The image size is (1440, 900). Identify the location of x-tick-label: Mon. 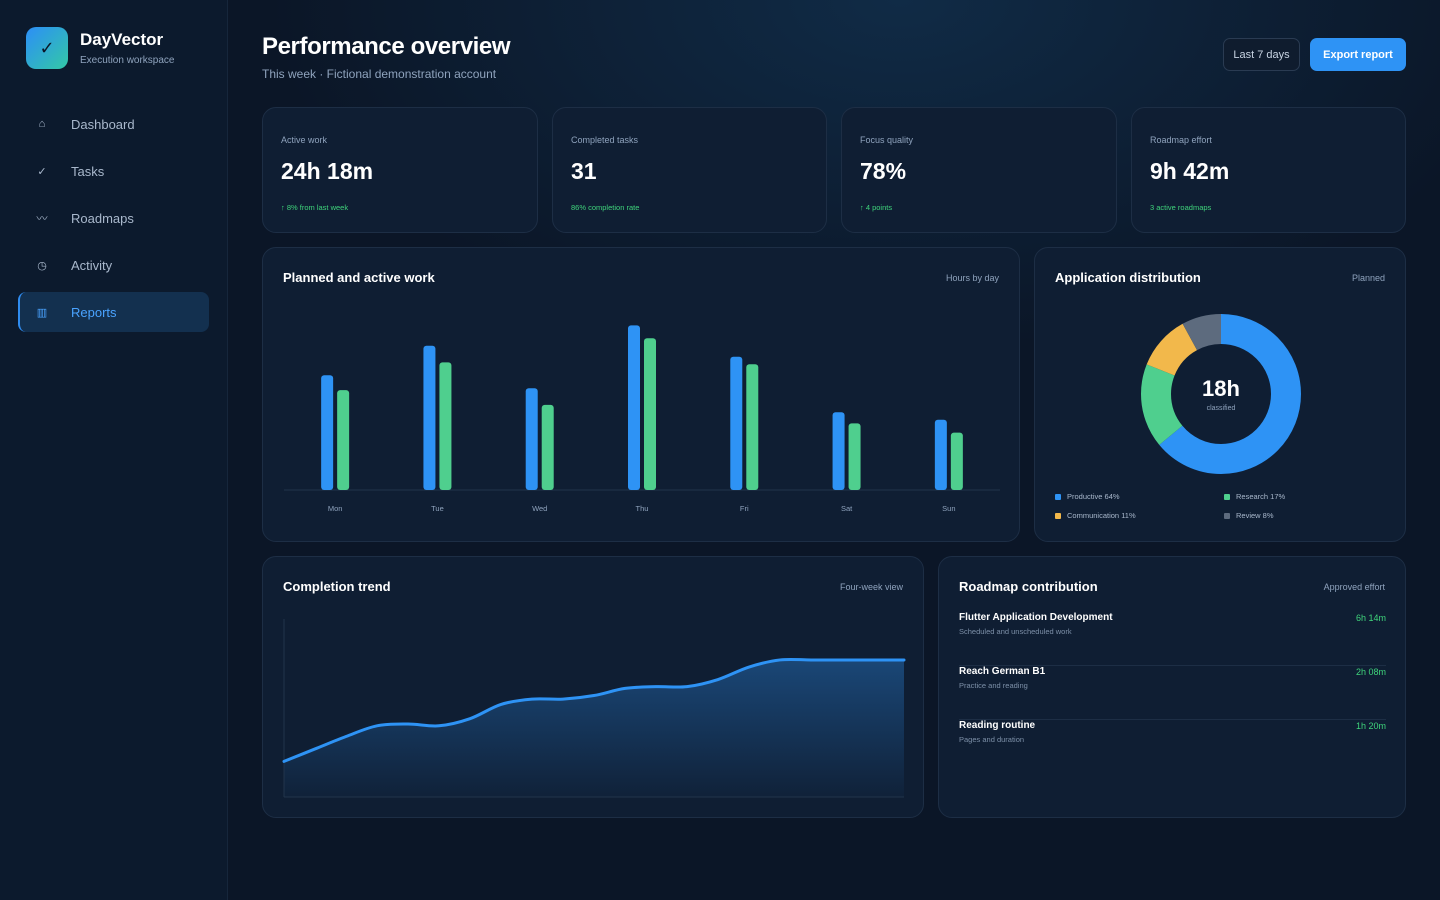
(335, 508).